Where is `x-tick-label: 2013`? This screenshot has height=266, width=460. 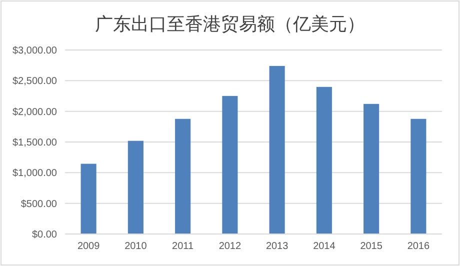
x-tick-label: 2013 is located at coordinates (277, 246).